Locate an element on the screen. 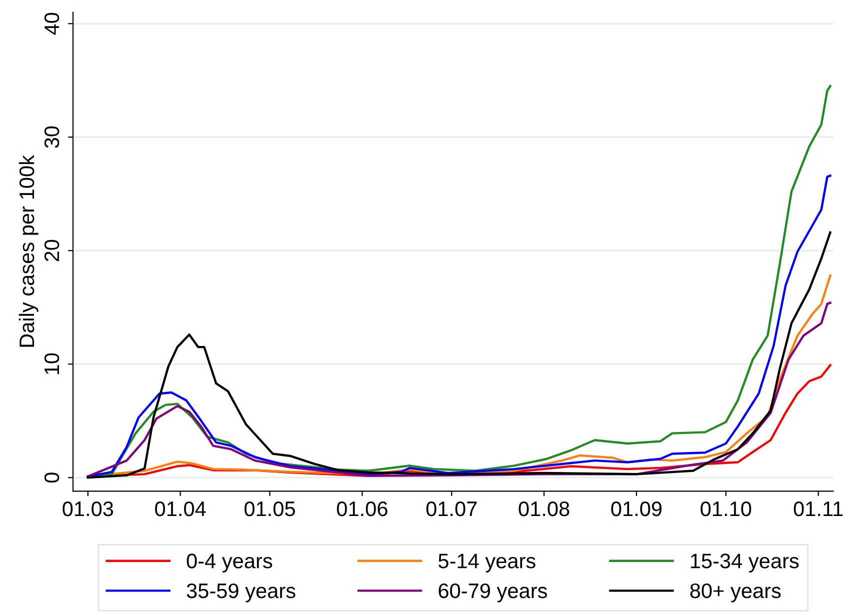 The width and height of the screenshot is (859, 614). y-tick-label: 40 is located at coordinates (52, 23).